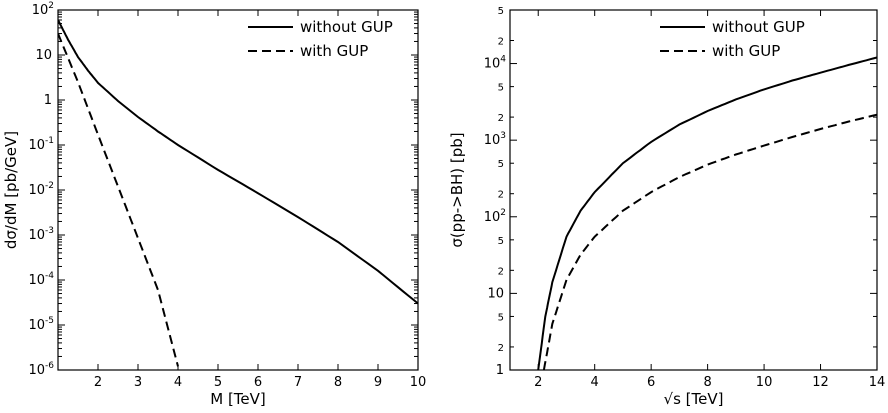 This screenshot has width=888, height=413. I want to click on x-axis-title: M [TeV], so click(238, 399).